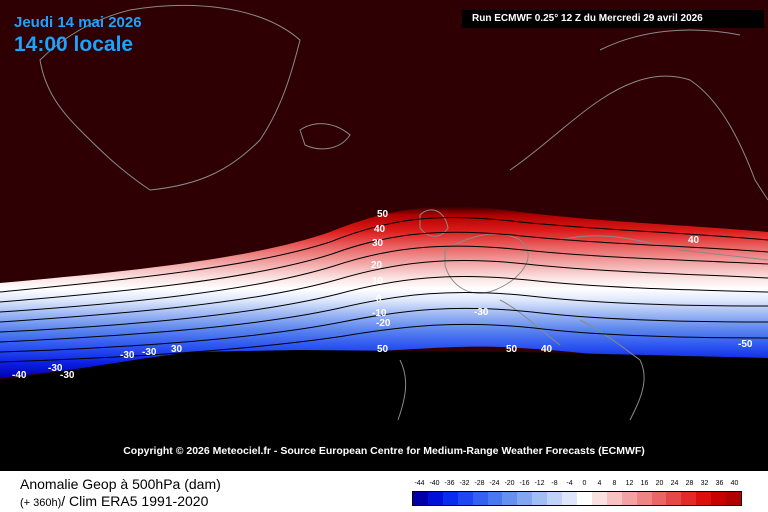  Describe the element at coordinates (584, 483) in the screenshot. I see `color-scale-label: 0` at that location.